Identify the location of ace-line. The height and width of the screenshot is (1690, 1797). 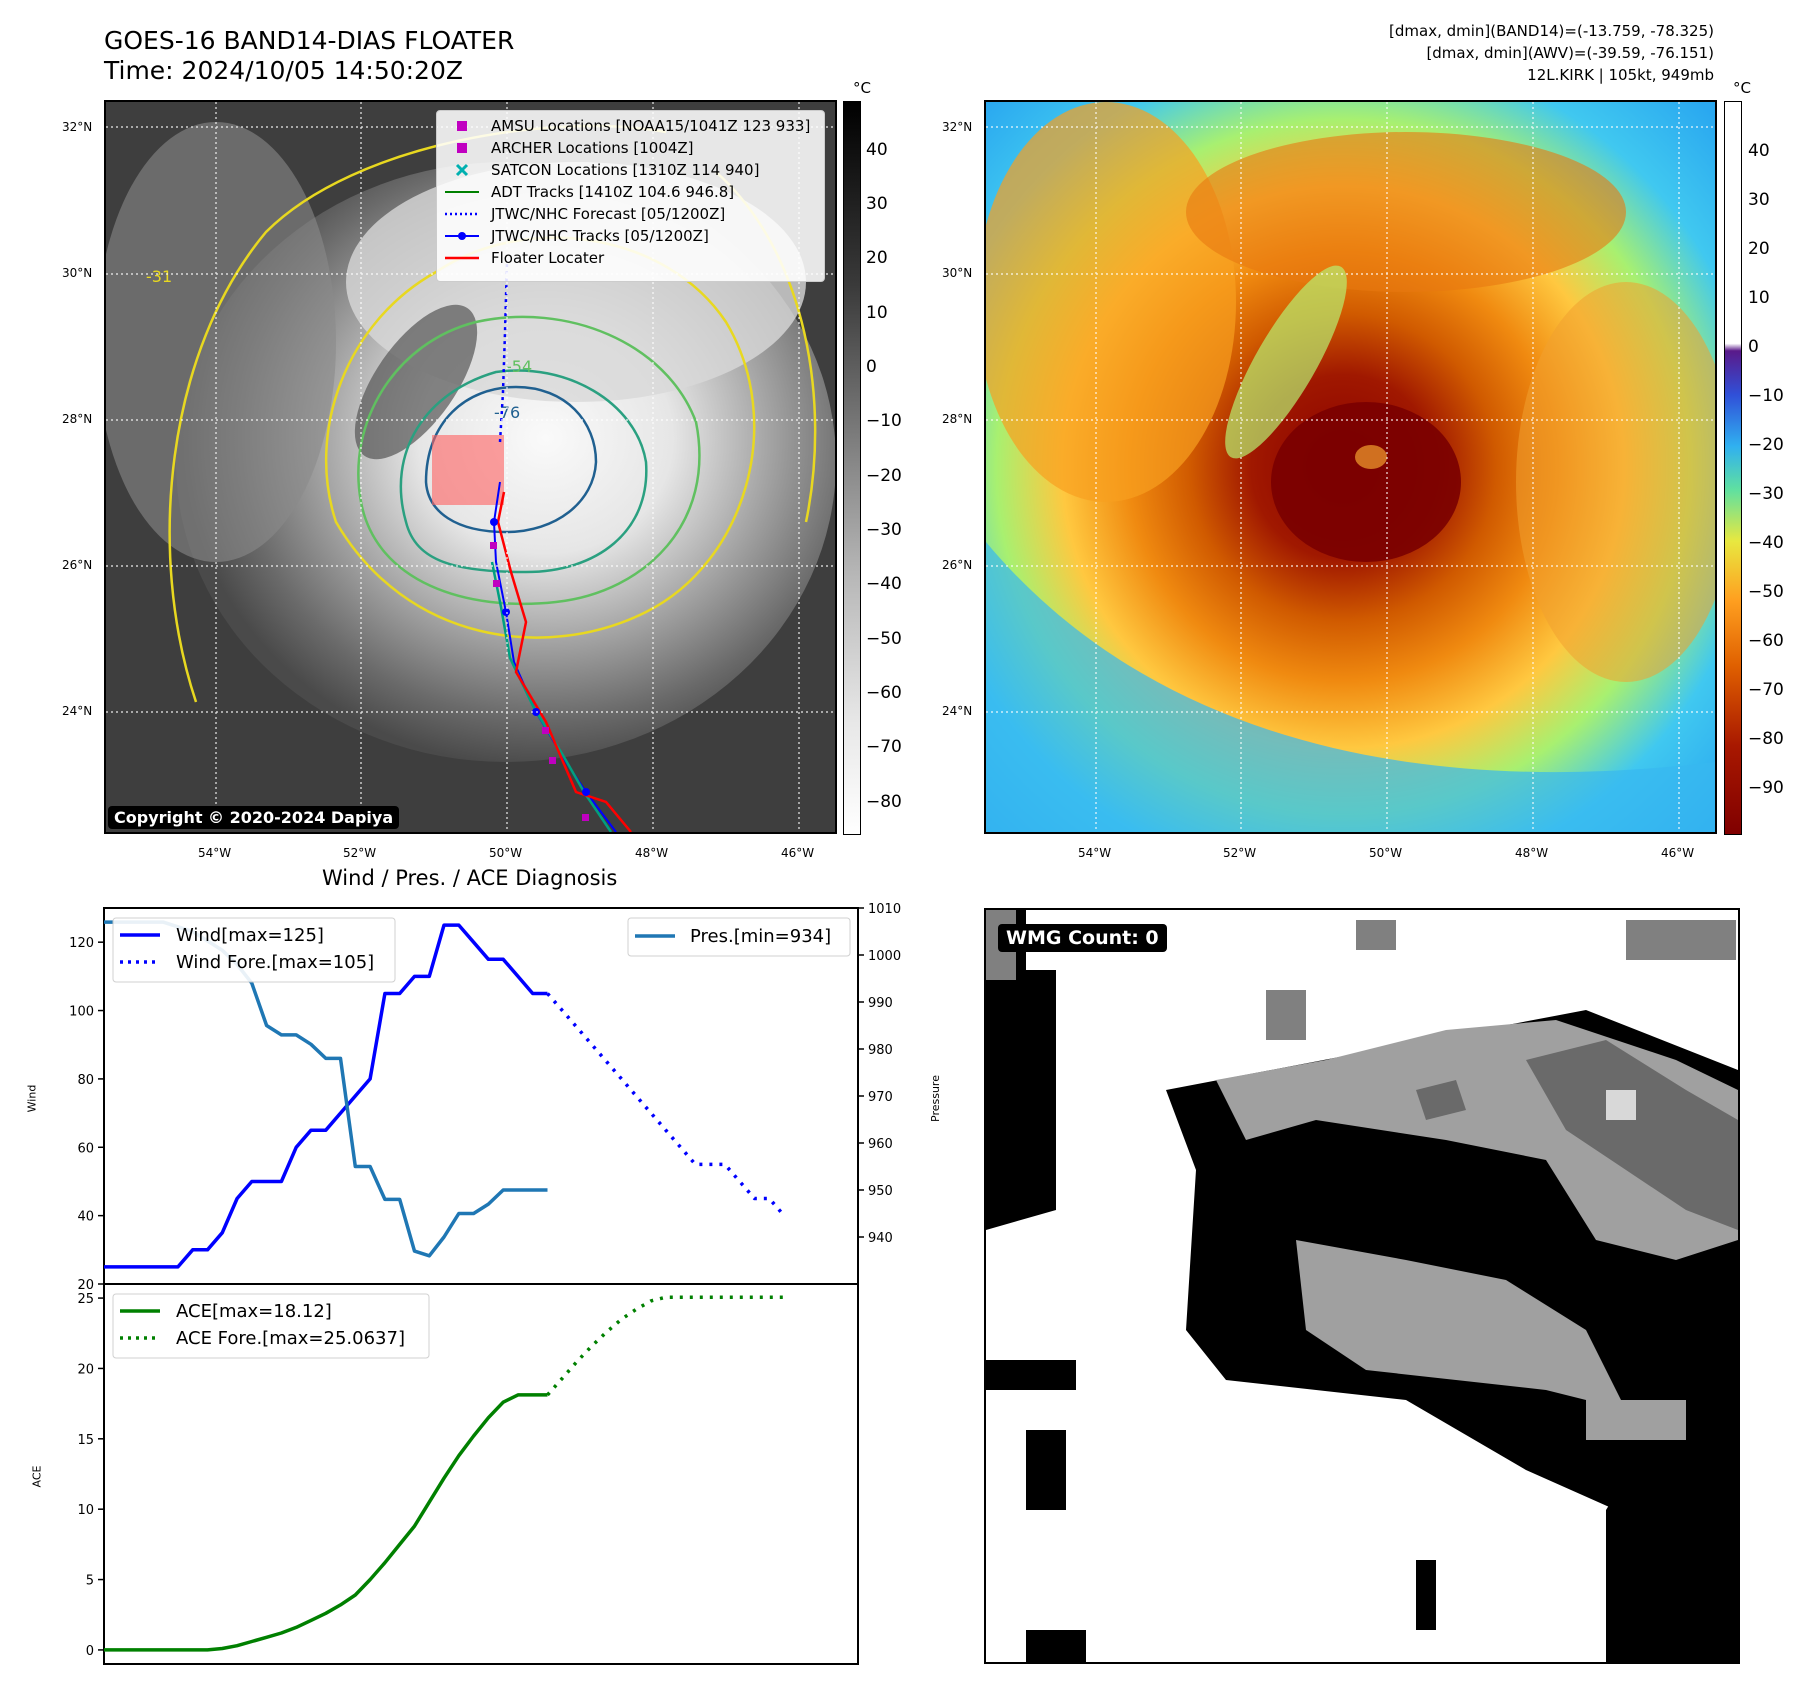
(326, 1522).